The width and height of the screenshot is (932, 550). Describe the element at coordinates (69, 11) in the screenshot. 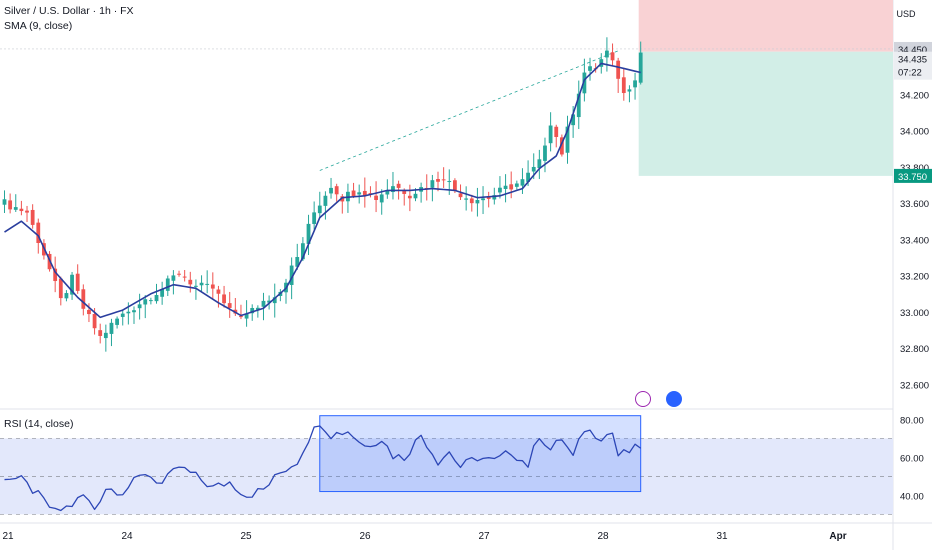

I see `symbol-title: Silver / U.S. Dollar · 1h · FX` at that location.